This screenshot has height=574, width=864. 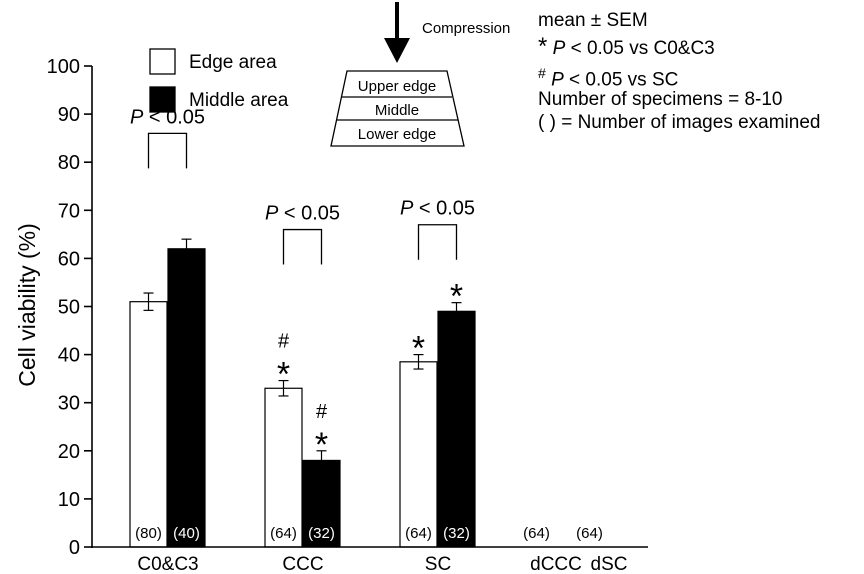 What do you see at coordinates (466, 28) in the screenshot?
I see `compression-label: Compression` at bounding box center [466, 28].